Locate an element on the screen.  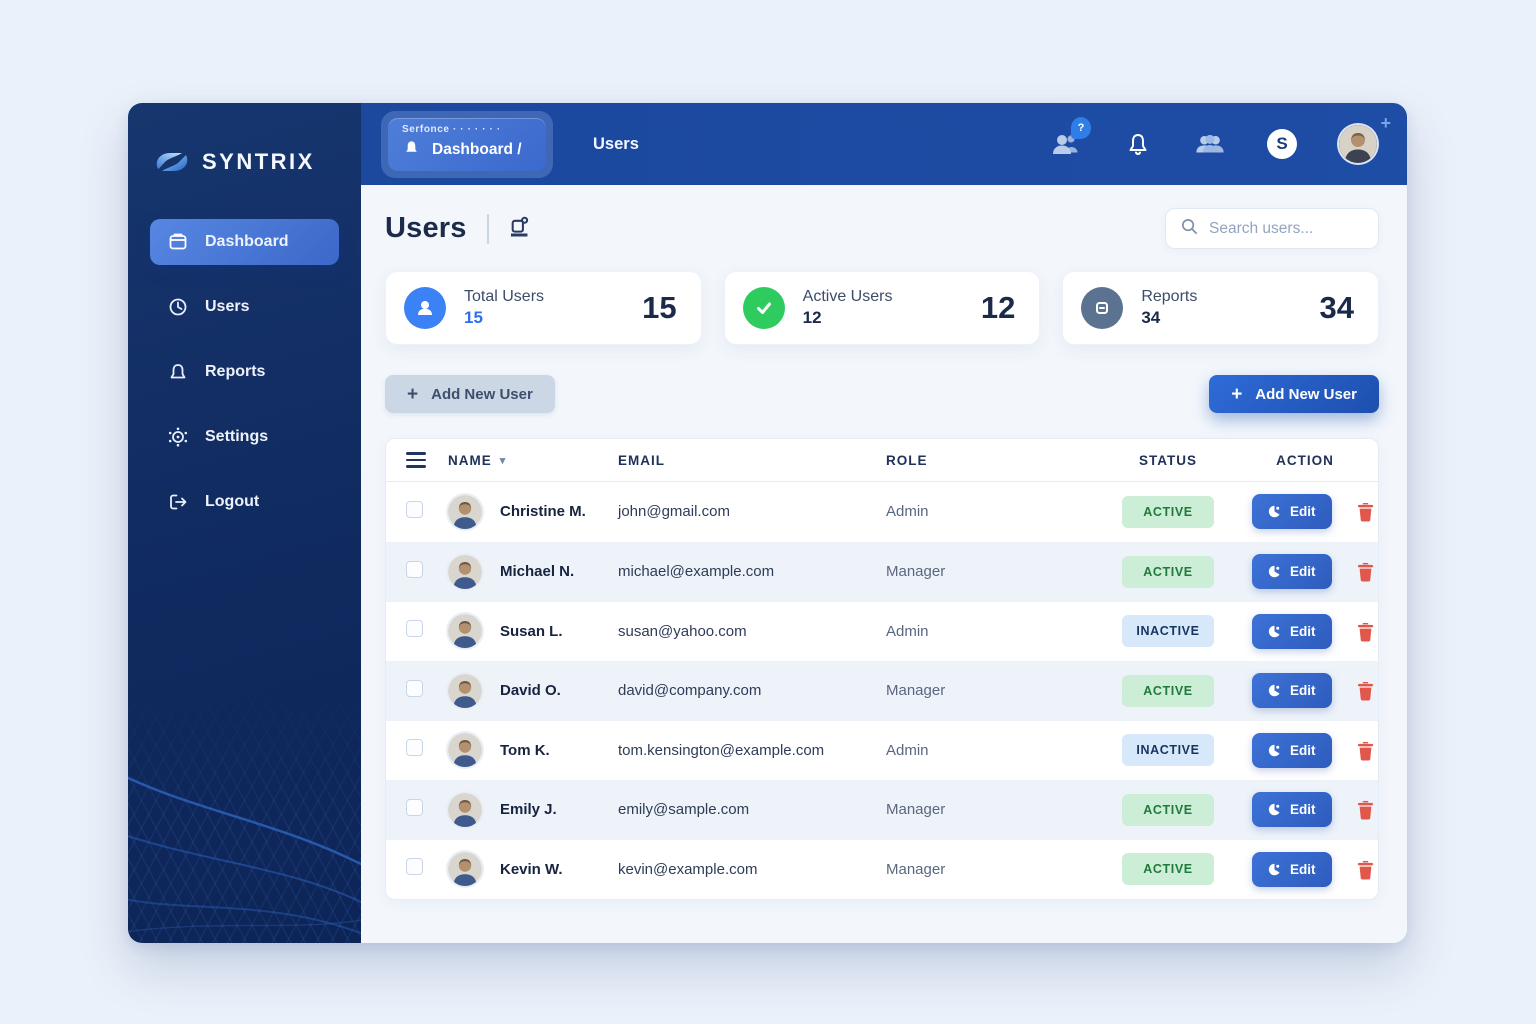
profile-avatar is located at coordinates (1358, 144).